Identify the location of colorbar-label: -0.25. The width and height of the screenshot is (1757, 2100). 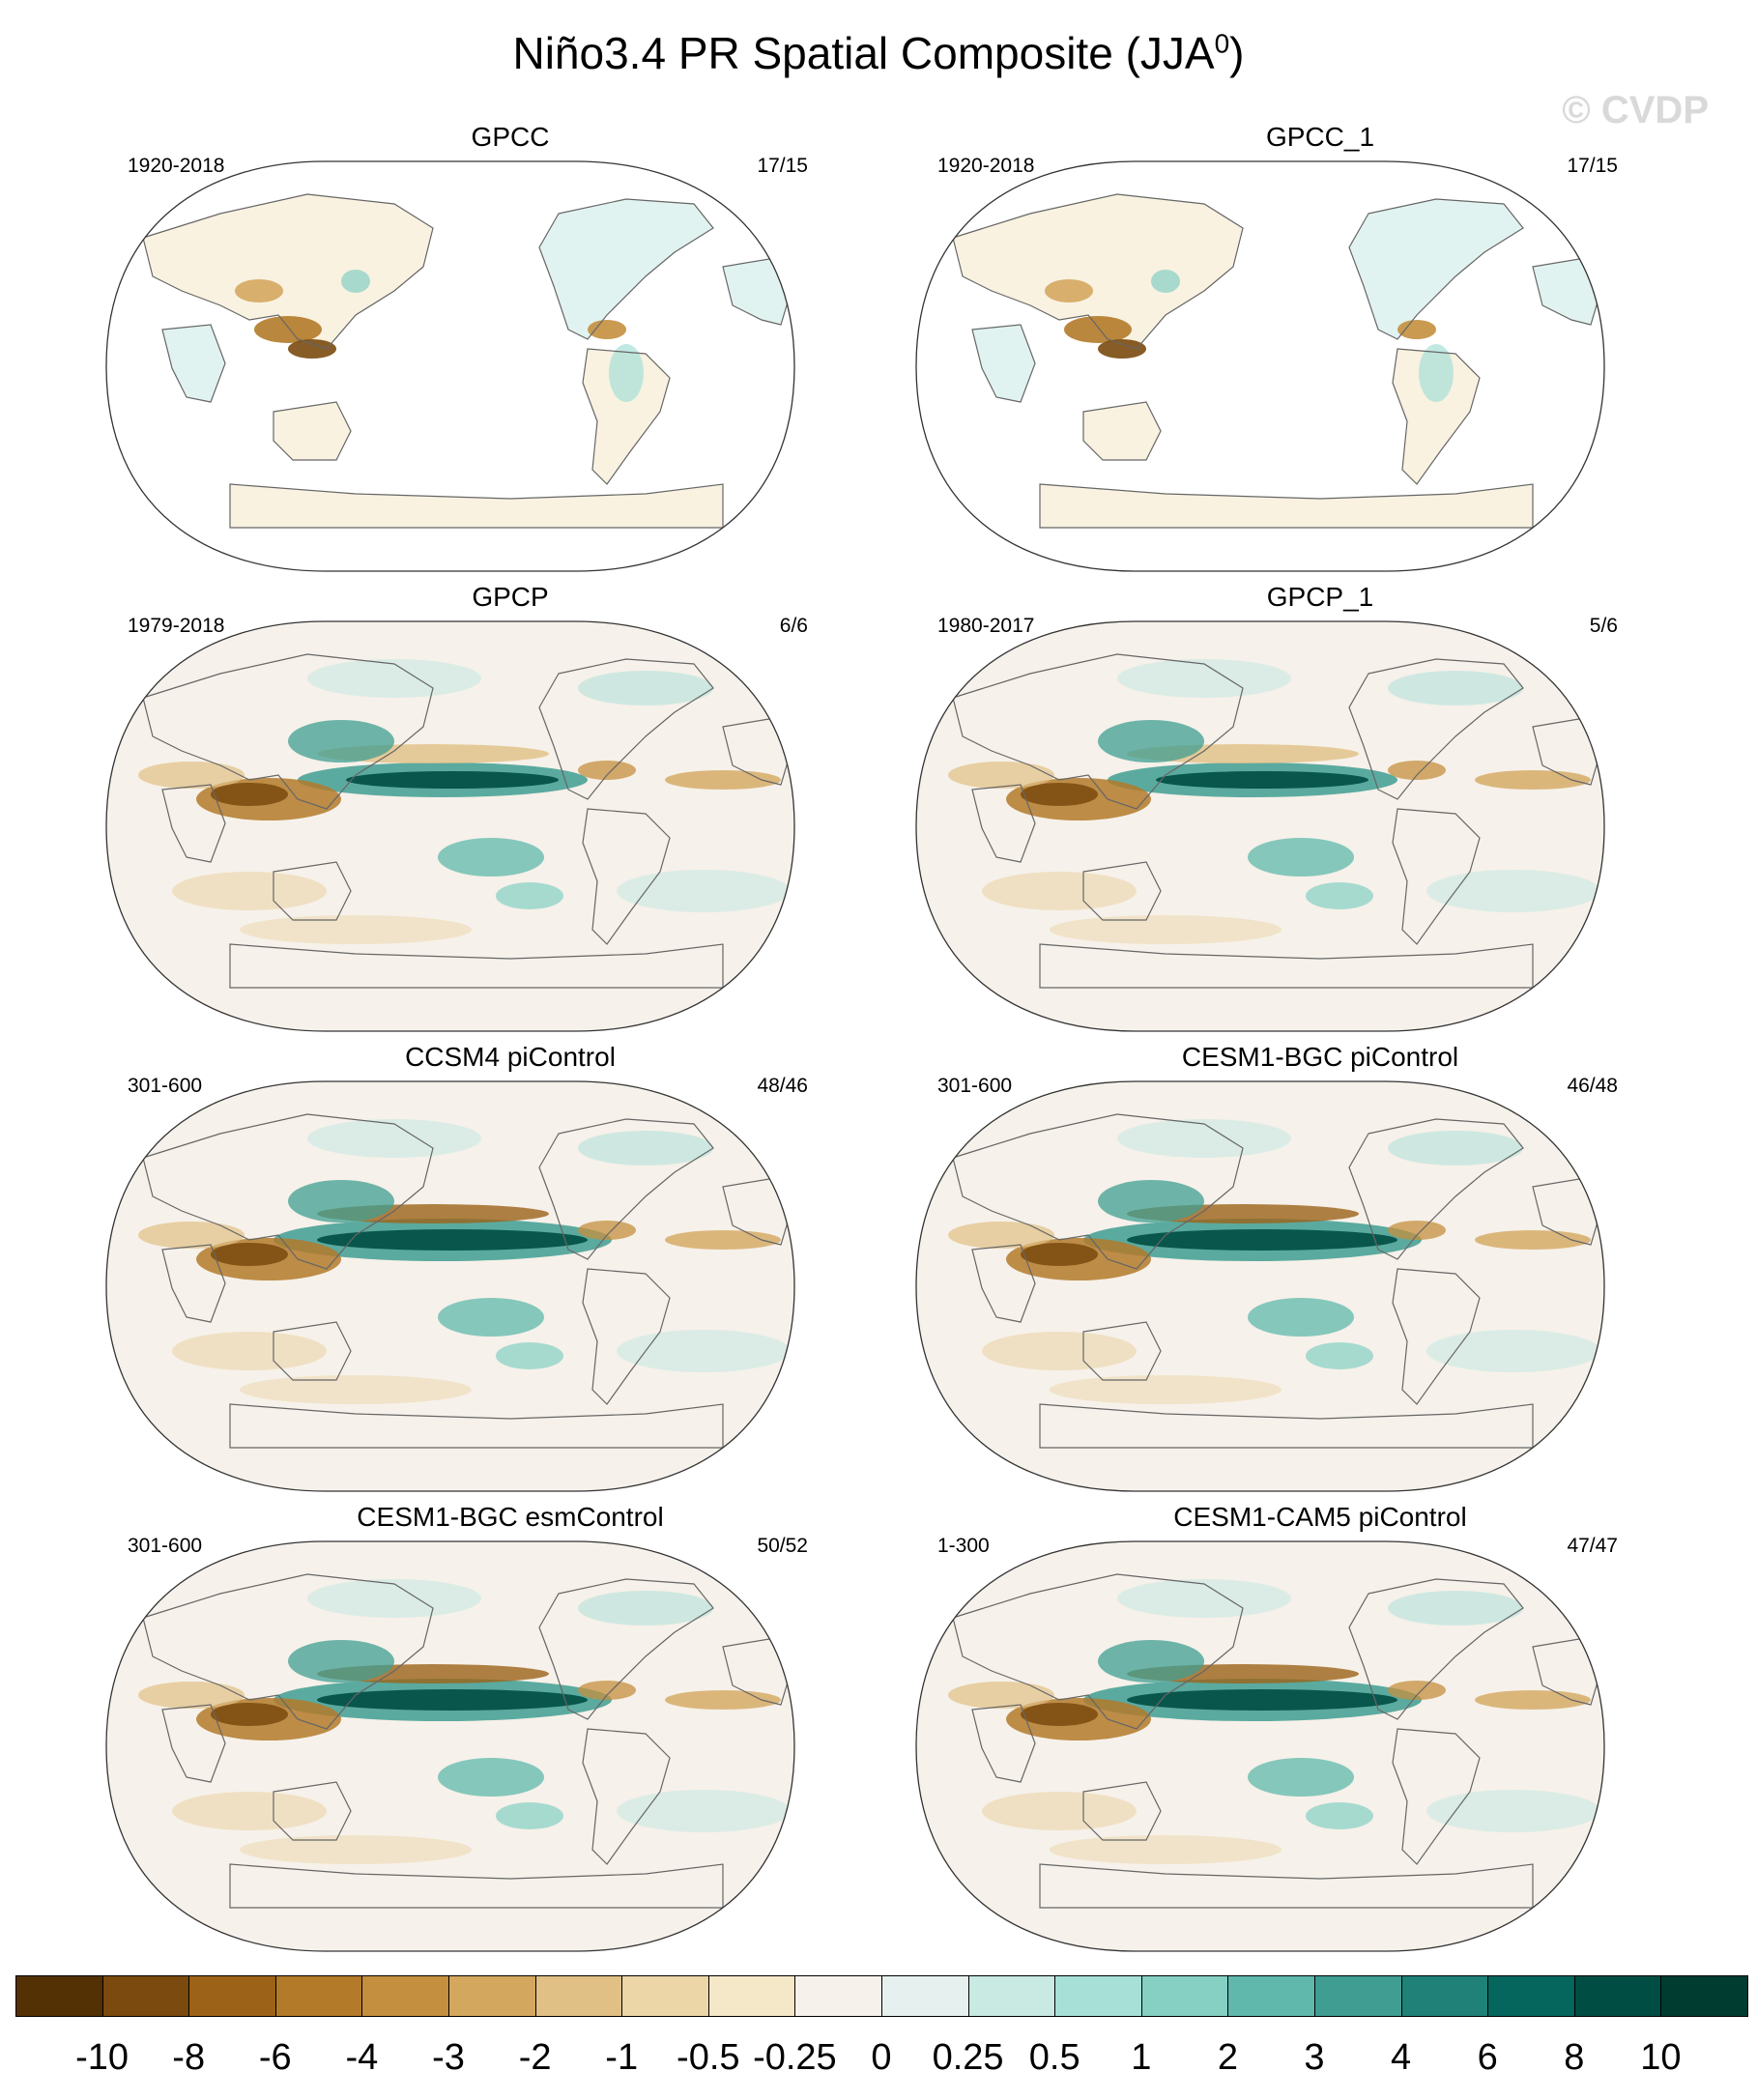
(795, 2057).